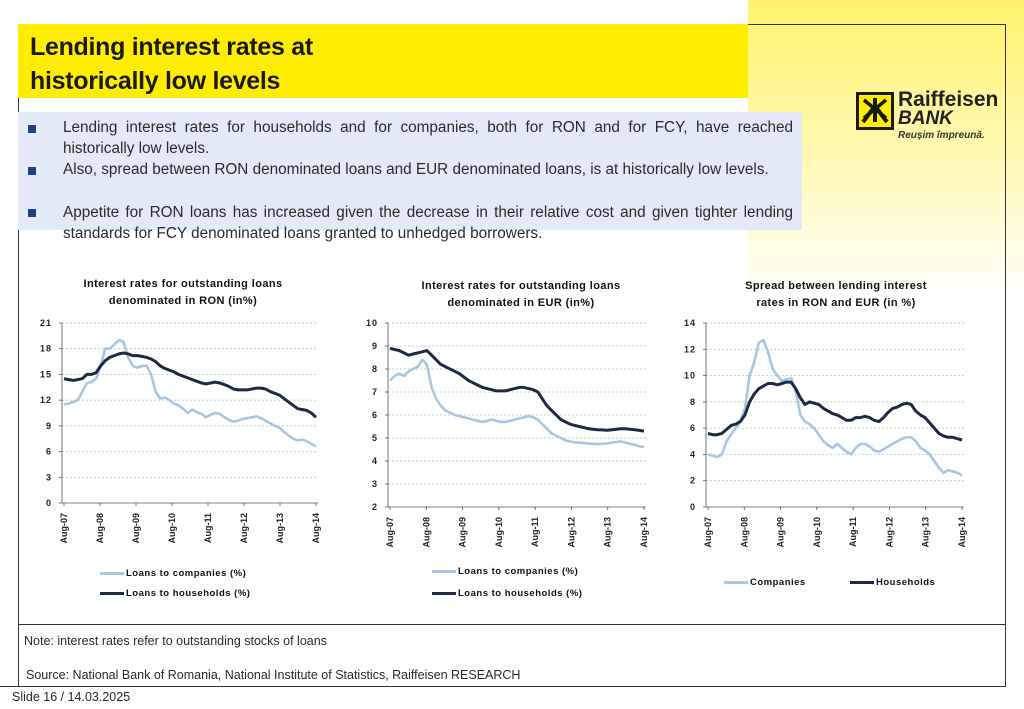 This screenshot has height=709, width=1024. What do you see at coordinates (183, 284) in the screenshot?
I see `chart1-title-line1: Interest rates for outstanding loans` at bounding box center [183, 284].